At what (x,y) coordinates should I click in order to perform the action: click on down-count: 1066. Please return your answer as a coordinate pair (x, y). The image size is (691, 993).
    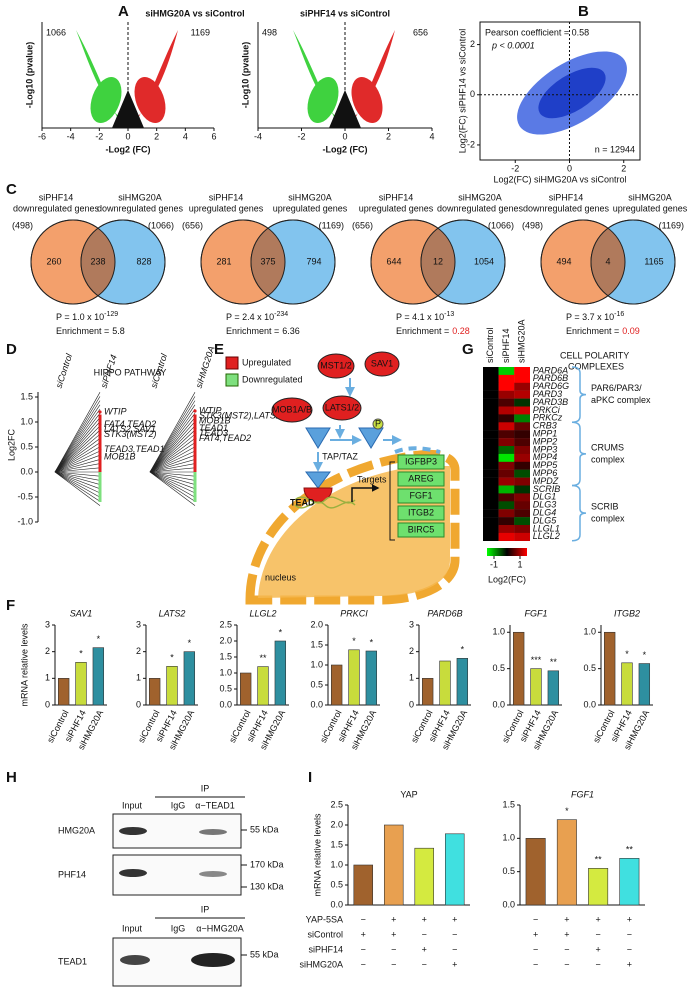
    Looking at the image, I should click on (56, 32).